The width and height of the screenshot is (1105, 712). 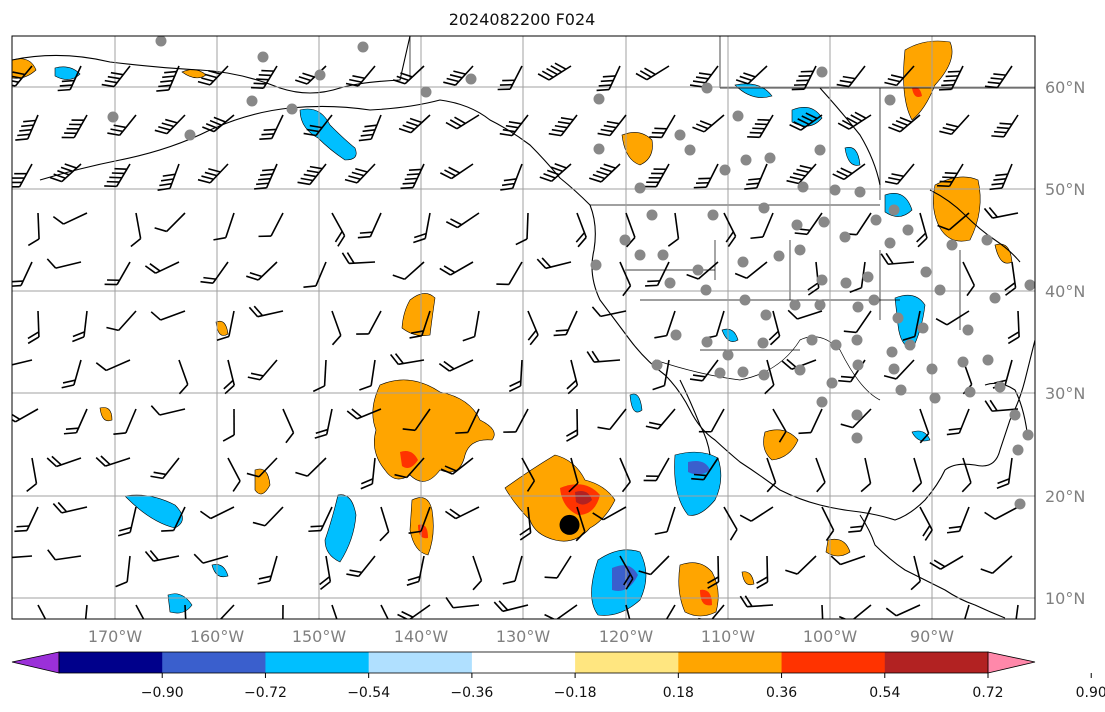 I want to click on colorbar-tick-label: −0.36, so click(x=471, y=693).